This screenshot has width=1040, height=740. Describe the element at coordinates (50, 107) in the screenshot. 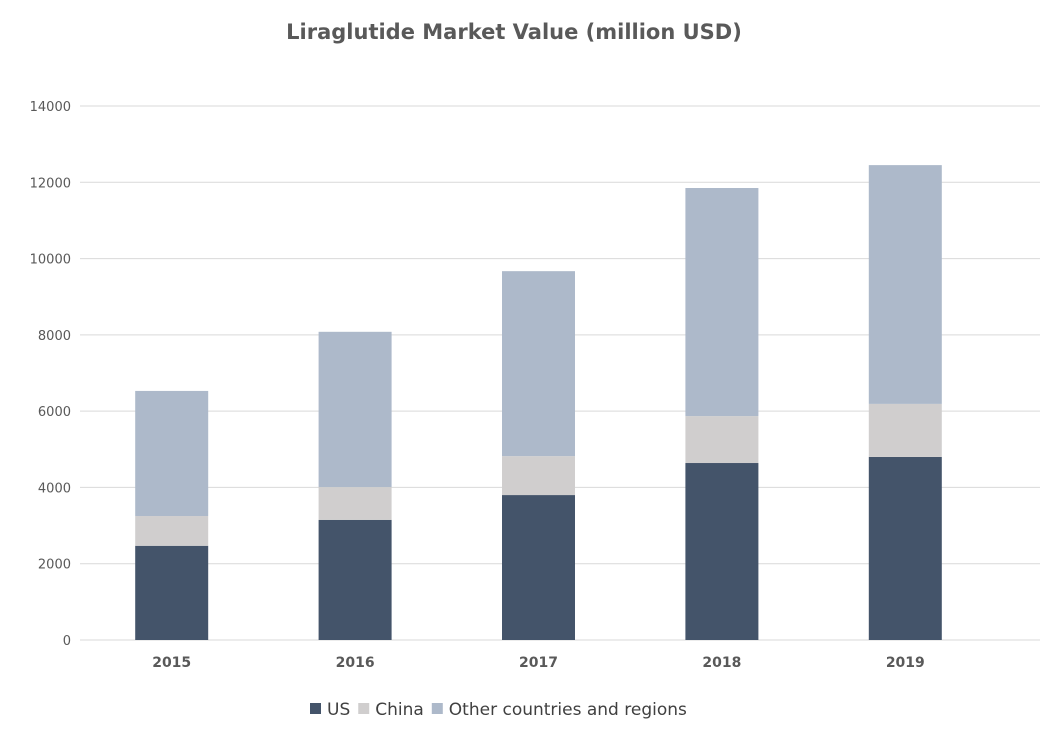

I see `y-tick-label: 14000` at that location.